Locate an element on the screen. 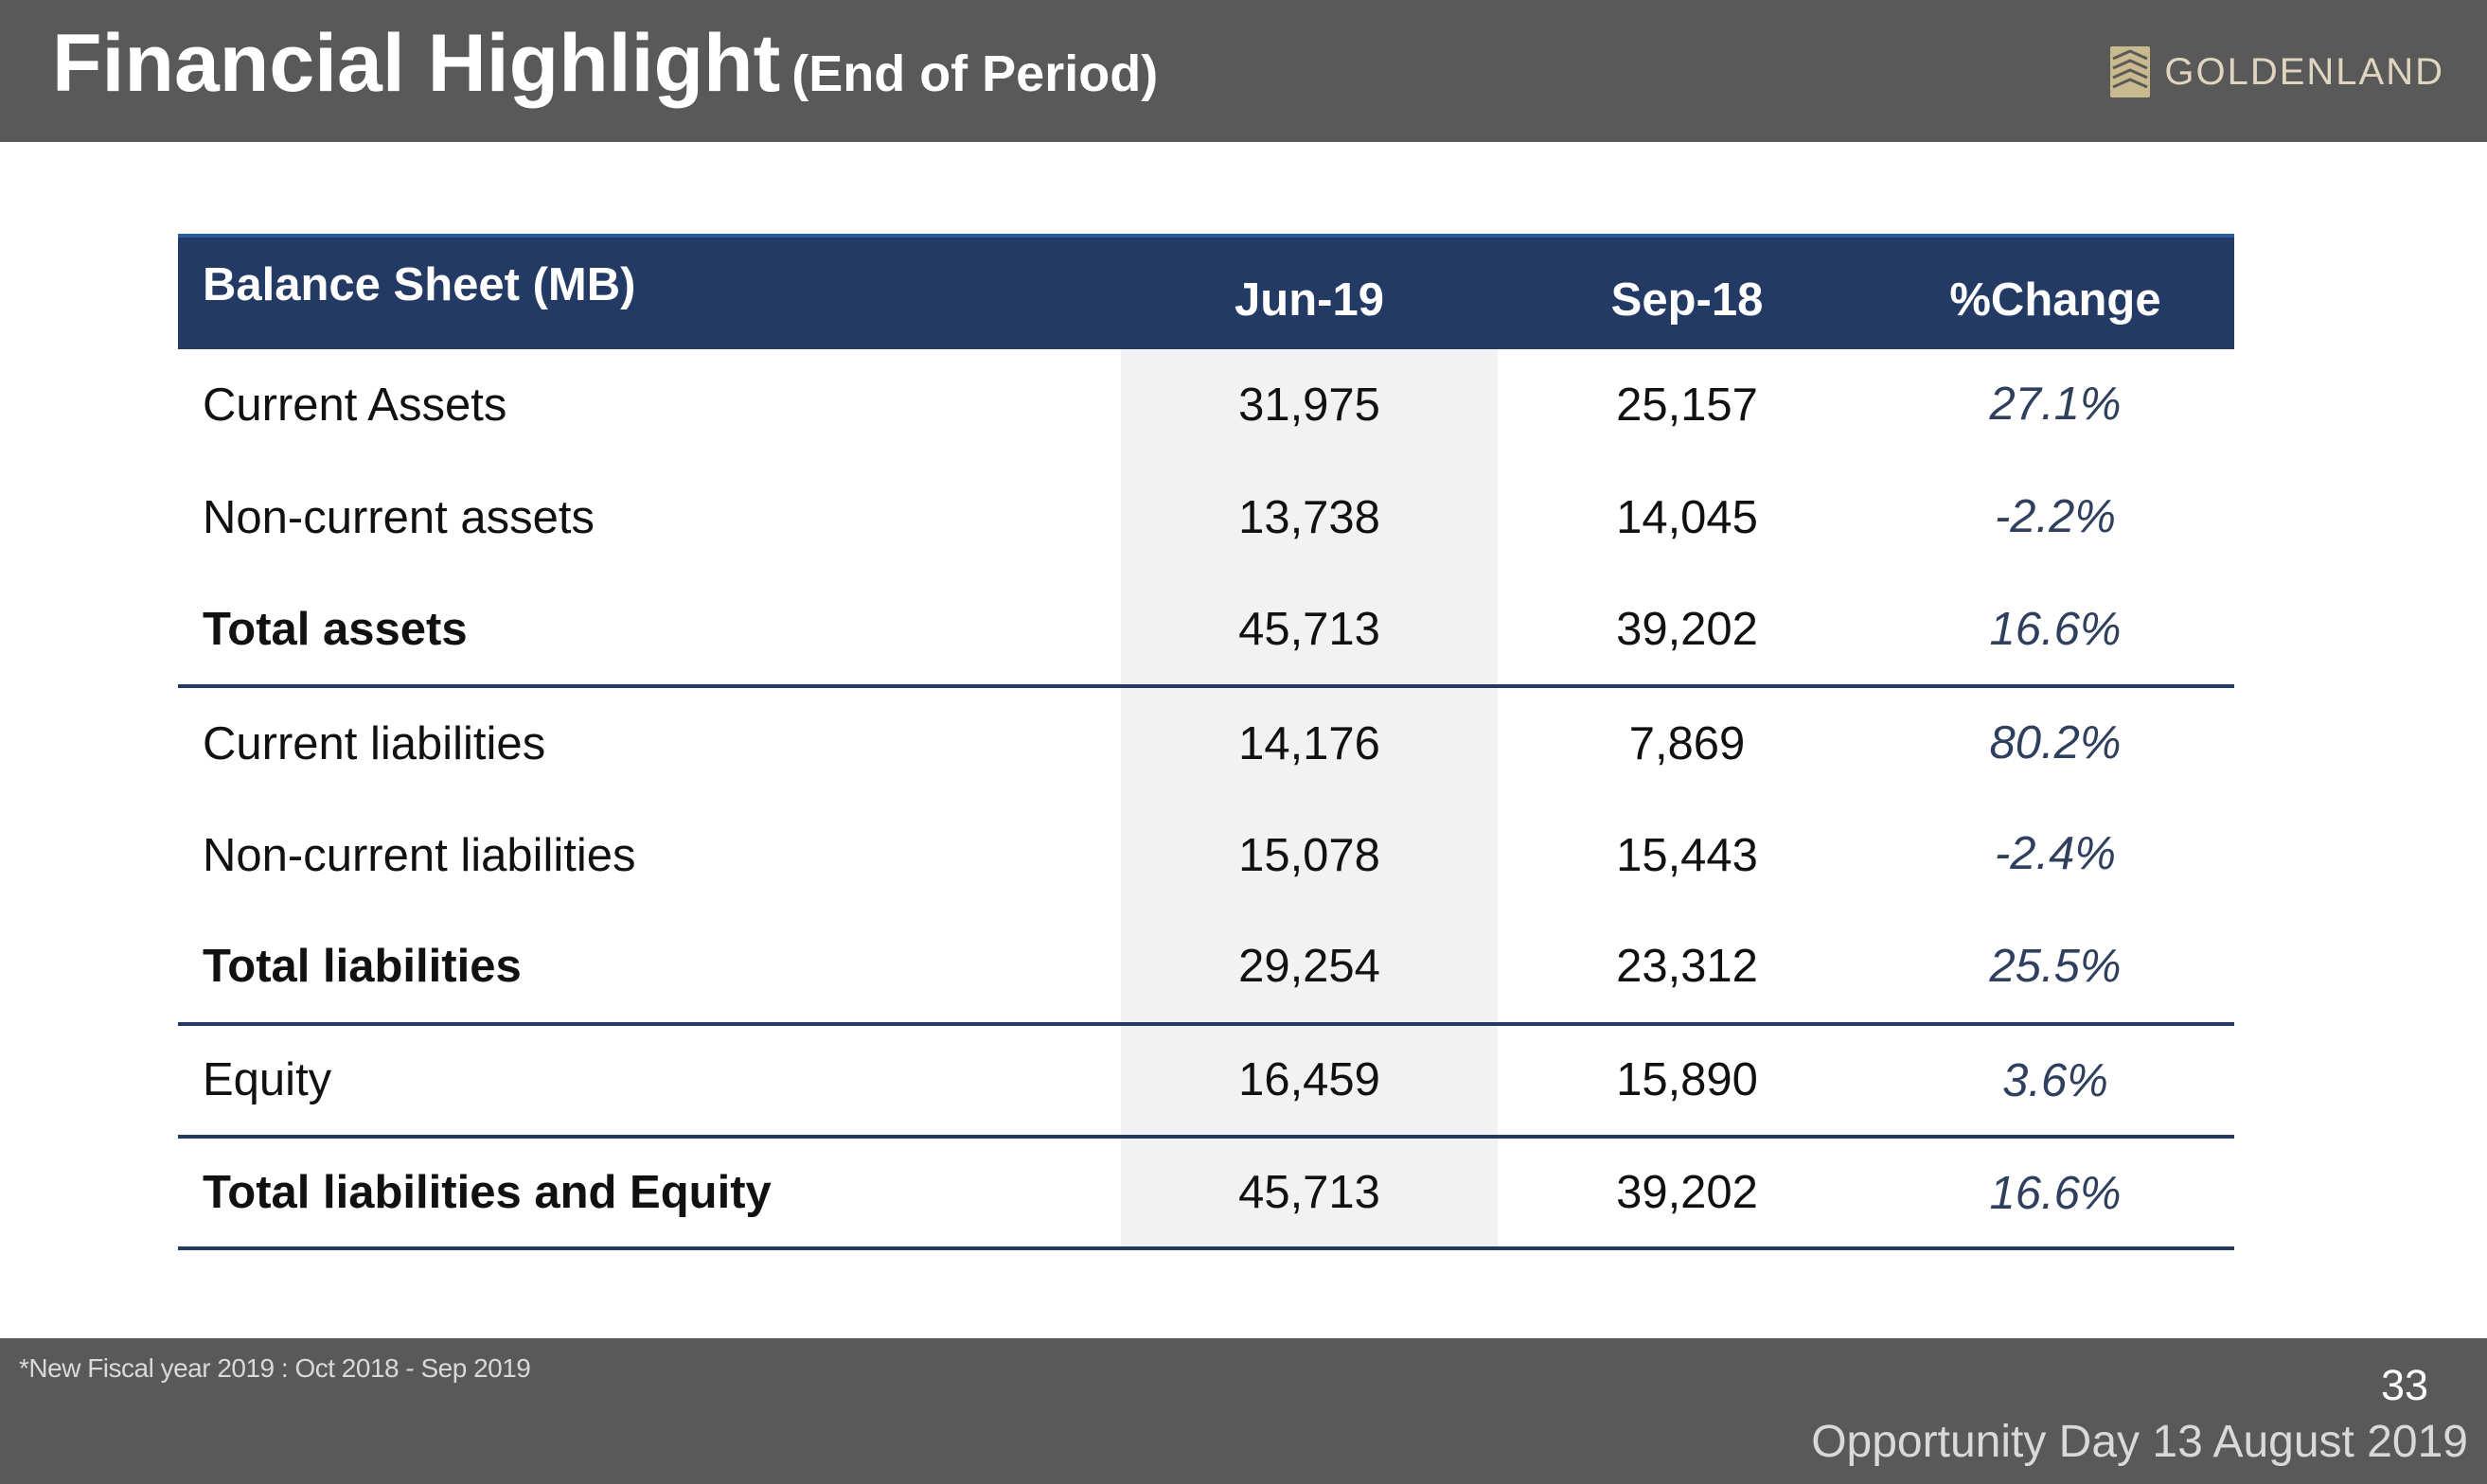 Image resolution: width=2487 pixels, height=1484 pixels. cell-change: 80.2% is located at coordinates (2055, 743).